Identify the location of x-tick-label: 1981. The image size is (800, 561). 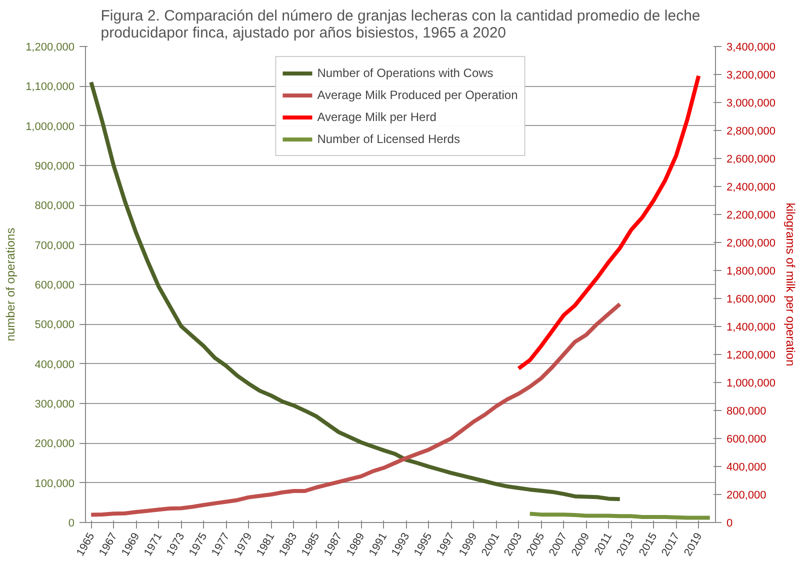
(266, 544).